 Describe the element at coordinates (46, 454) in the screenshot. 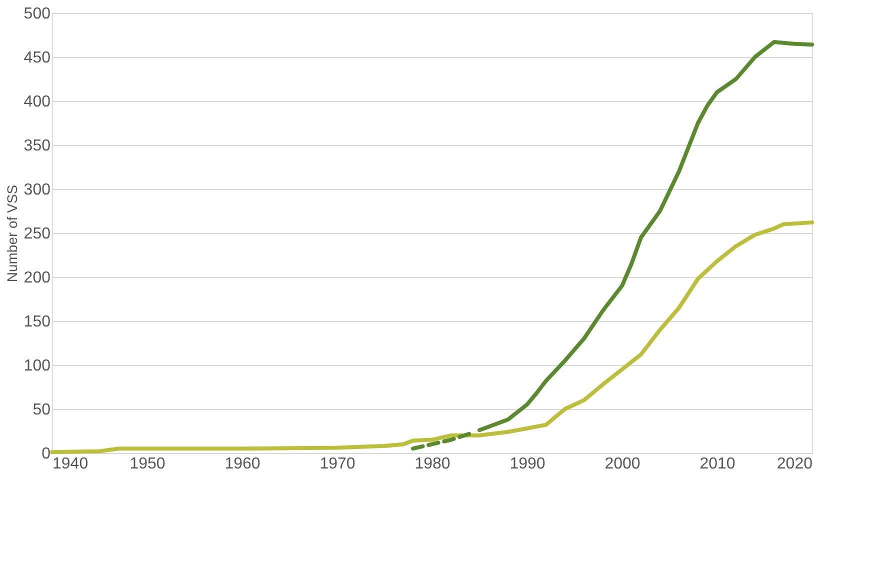

I see `y-tick-label: 0` at that location.